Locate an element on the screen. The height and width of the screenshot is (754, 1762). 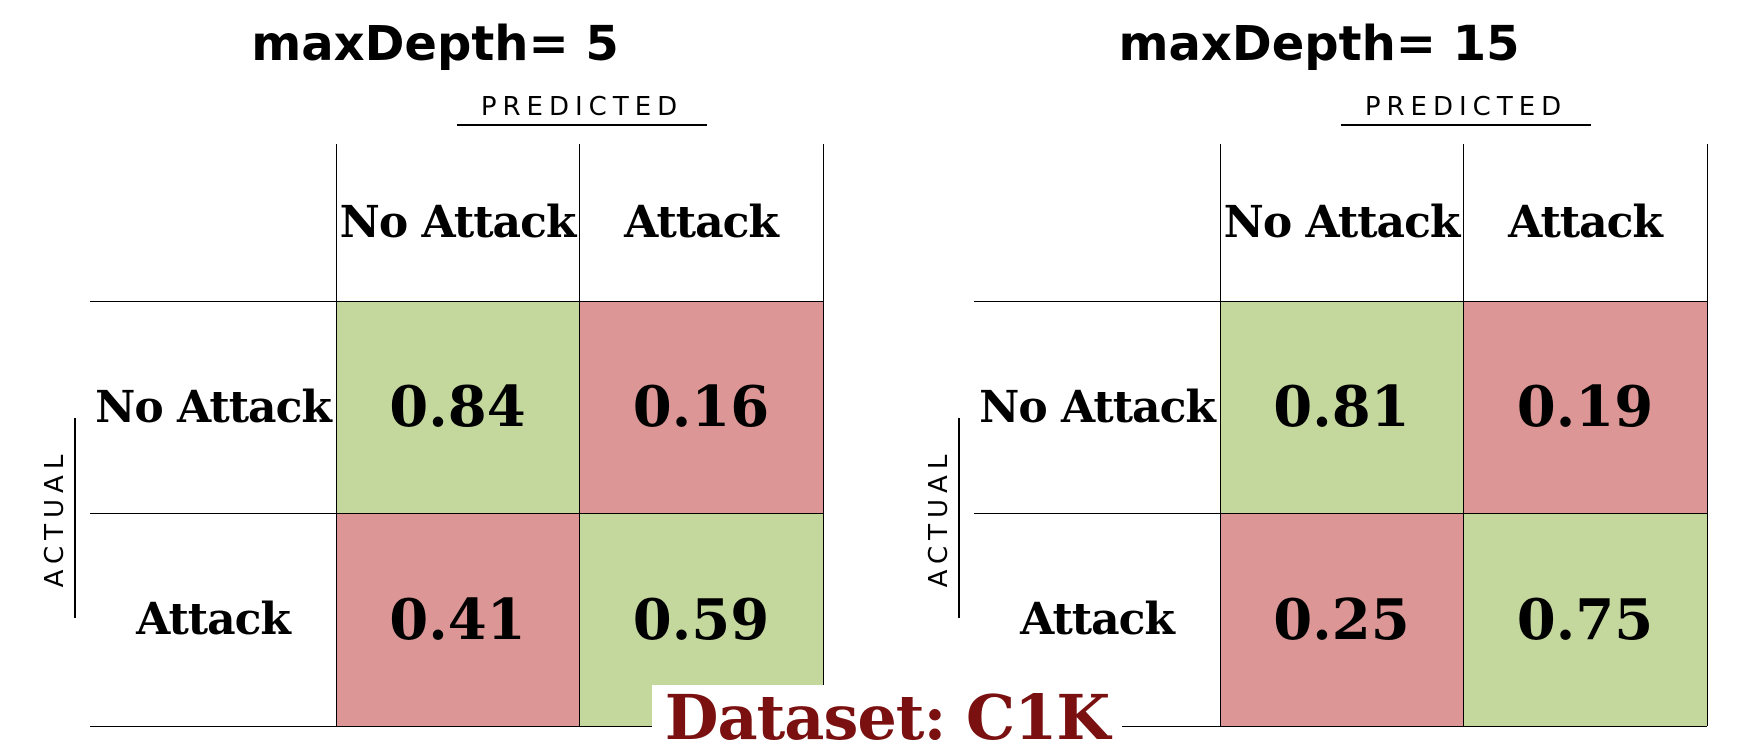
cell-false-negative: 0.25 is located at coordinates (1341, 619).